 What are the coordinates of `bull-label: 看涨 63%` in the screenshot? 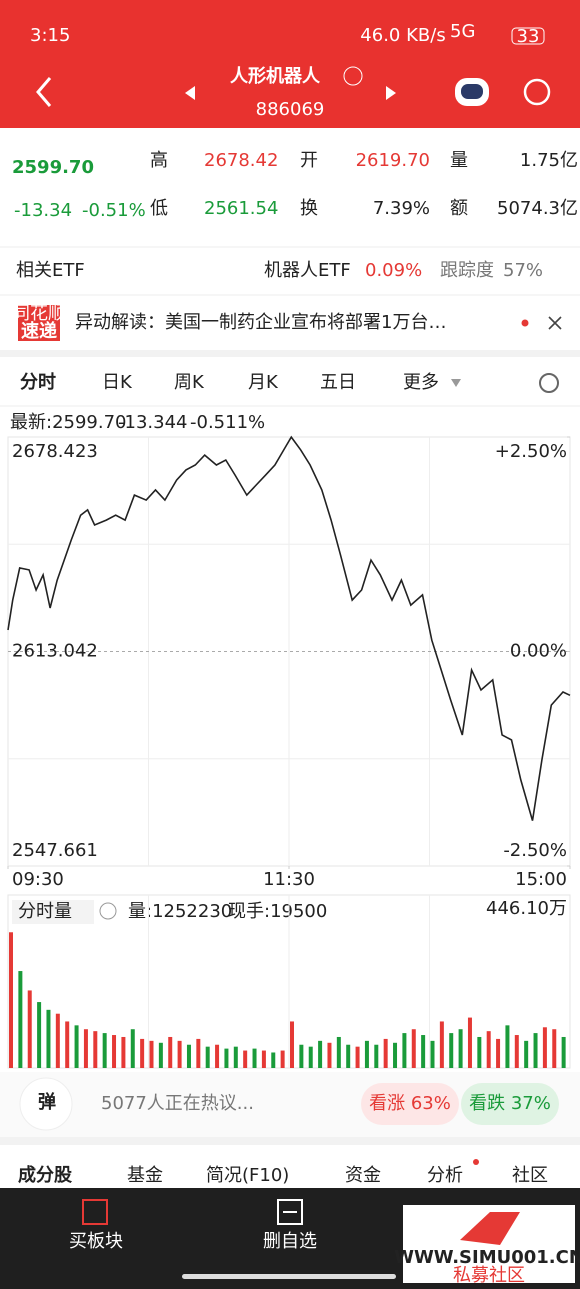 It's located at (410, 1103).